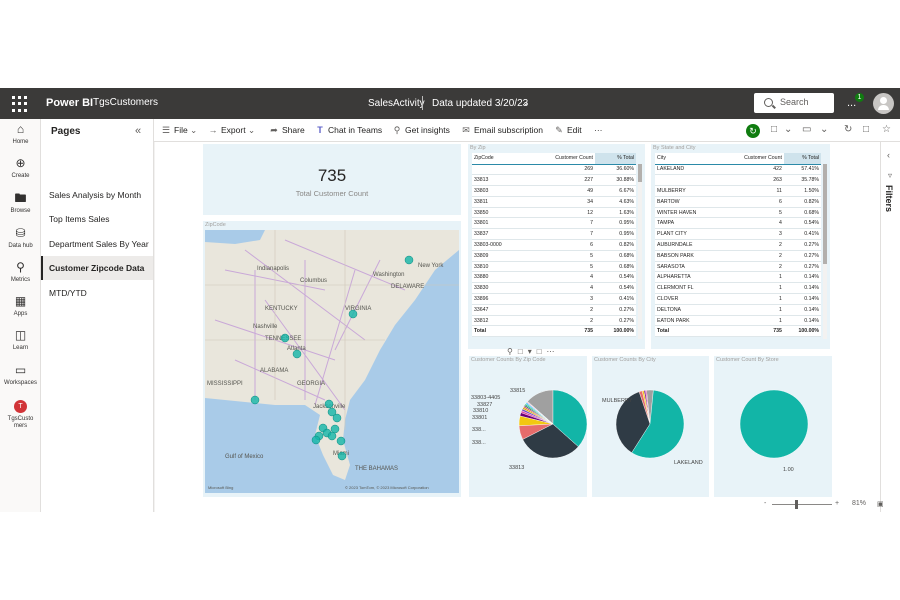 The width and height of the screenshot is (900, 600). What do you see at coordinates (20, 340) in the screenshot?
I see `nav-learn: ◫ Learn` at bounding box center [20, 340].